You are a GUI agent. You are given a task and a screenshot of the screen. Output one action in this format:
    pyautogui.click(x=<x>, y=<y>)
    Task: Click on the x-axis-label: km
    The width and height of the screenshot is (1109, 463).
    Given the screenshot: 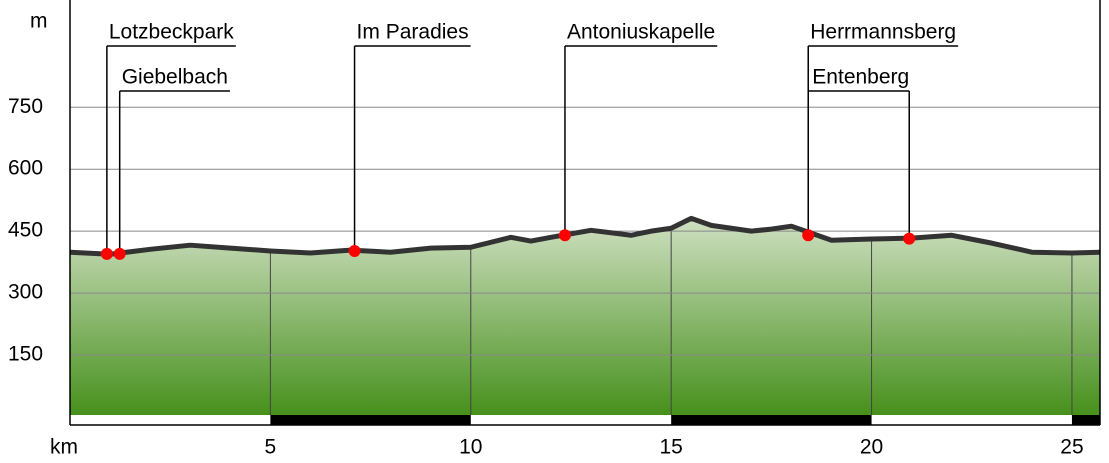 What is the action you would take?
    pyautogui.click(x=64, y=447)
    